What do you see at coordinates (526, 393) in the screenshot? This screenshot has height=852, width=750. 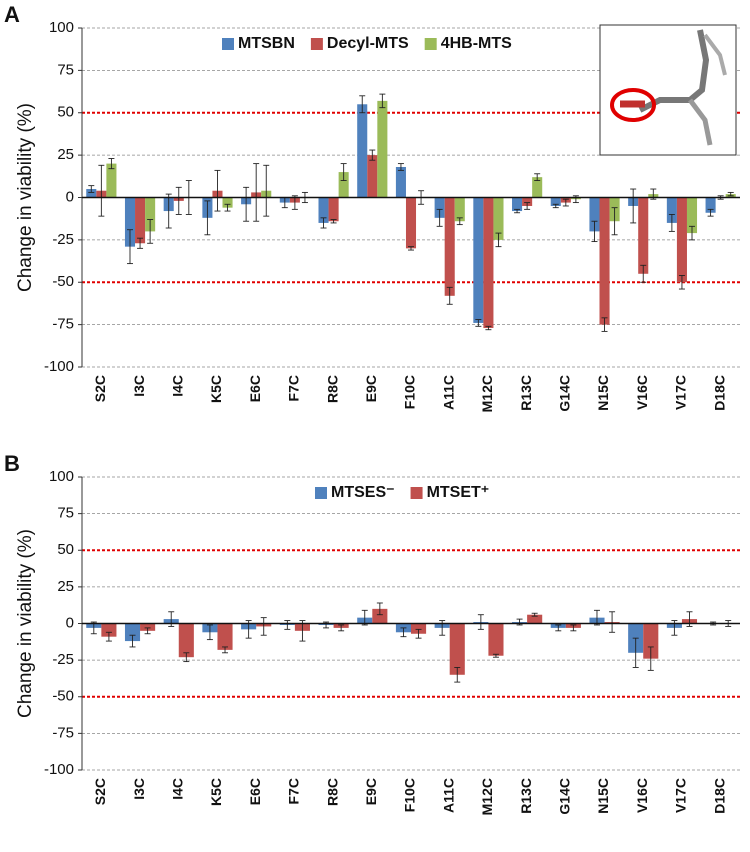 I see `x-tick-label: R13C` at bounding box center [526, 393].